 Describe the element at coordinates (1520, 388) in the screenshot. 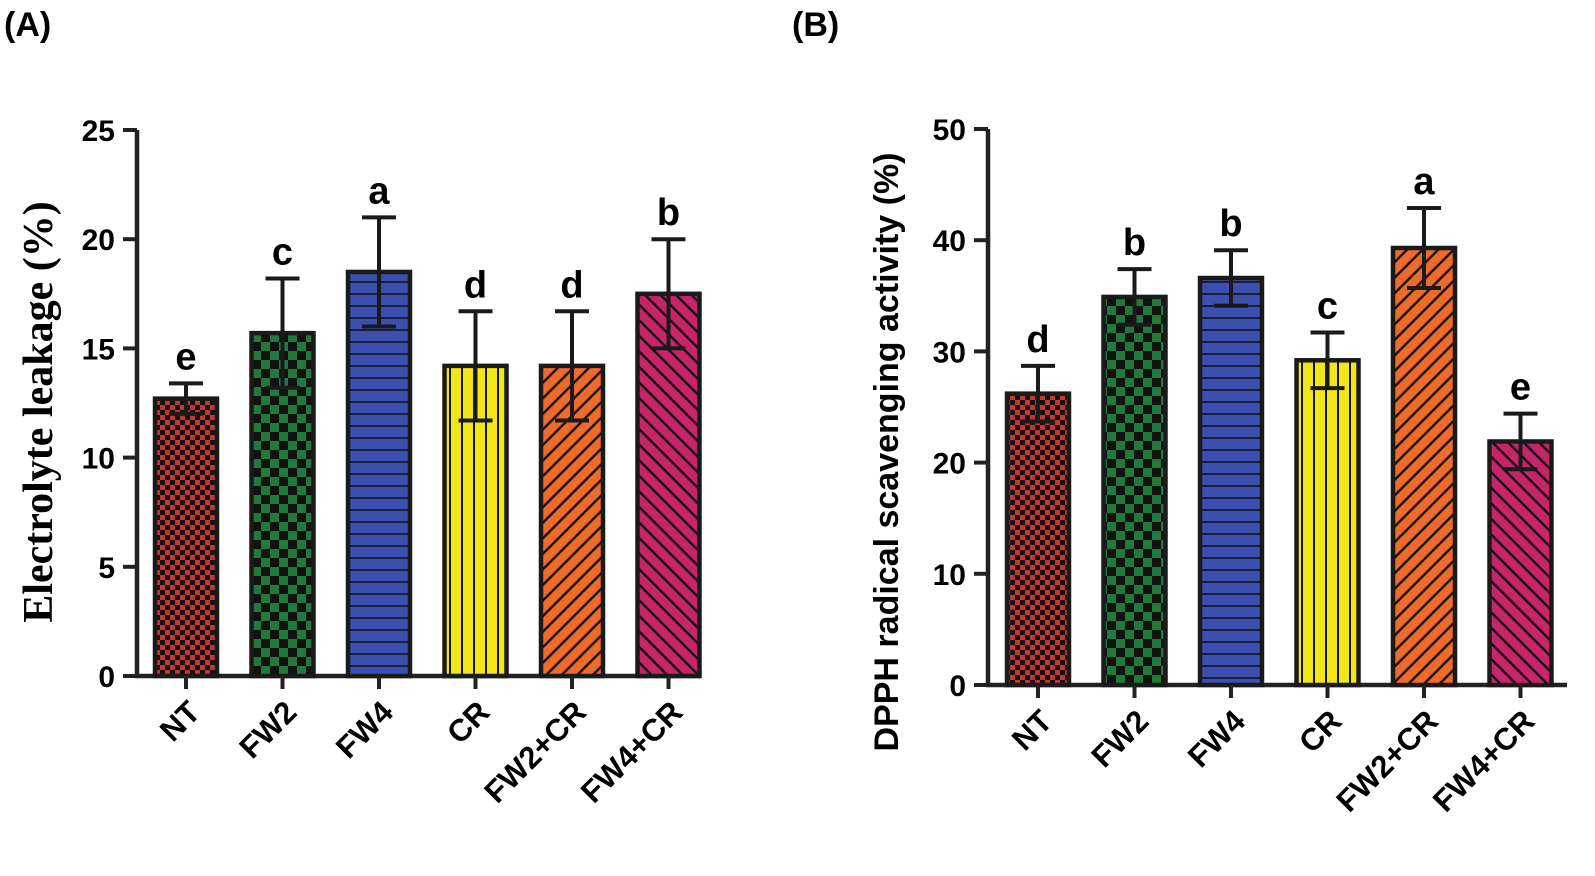

I see `panel-b-significance-letter: e` at that location.